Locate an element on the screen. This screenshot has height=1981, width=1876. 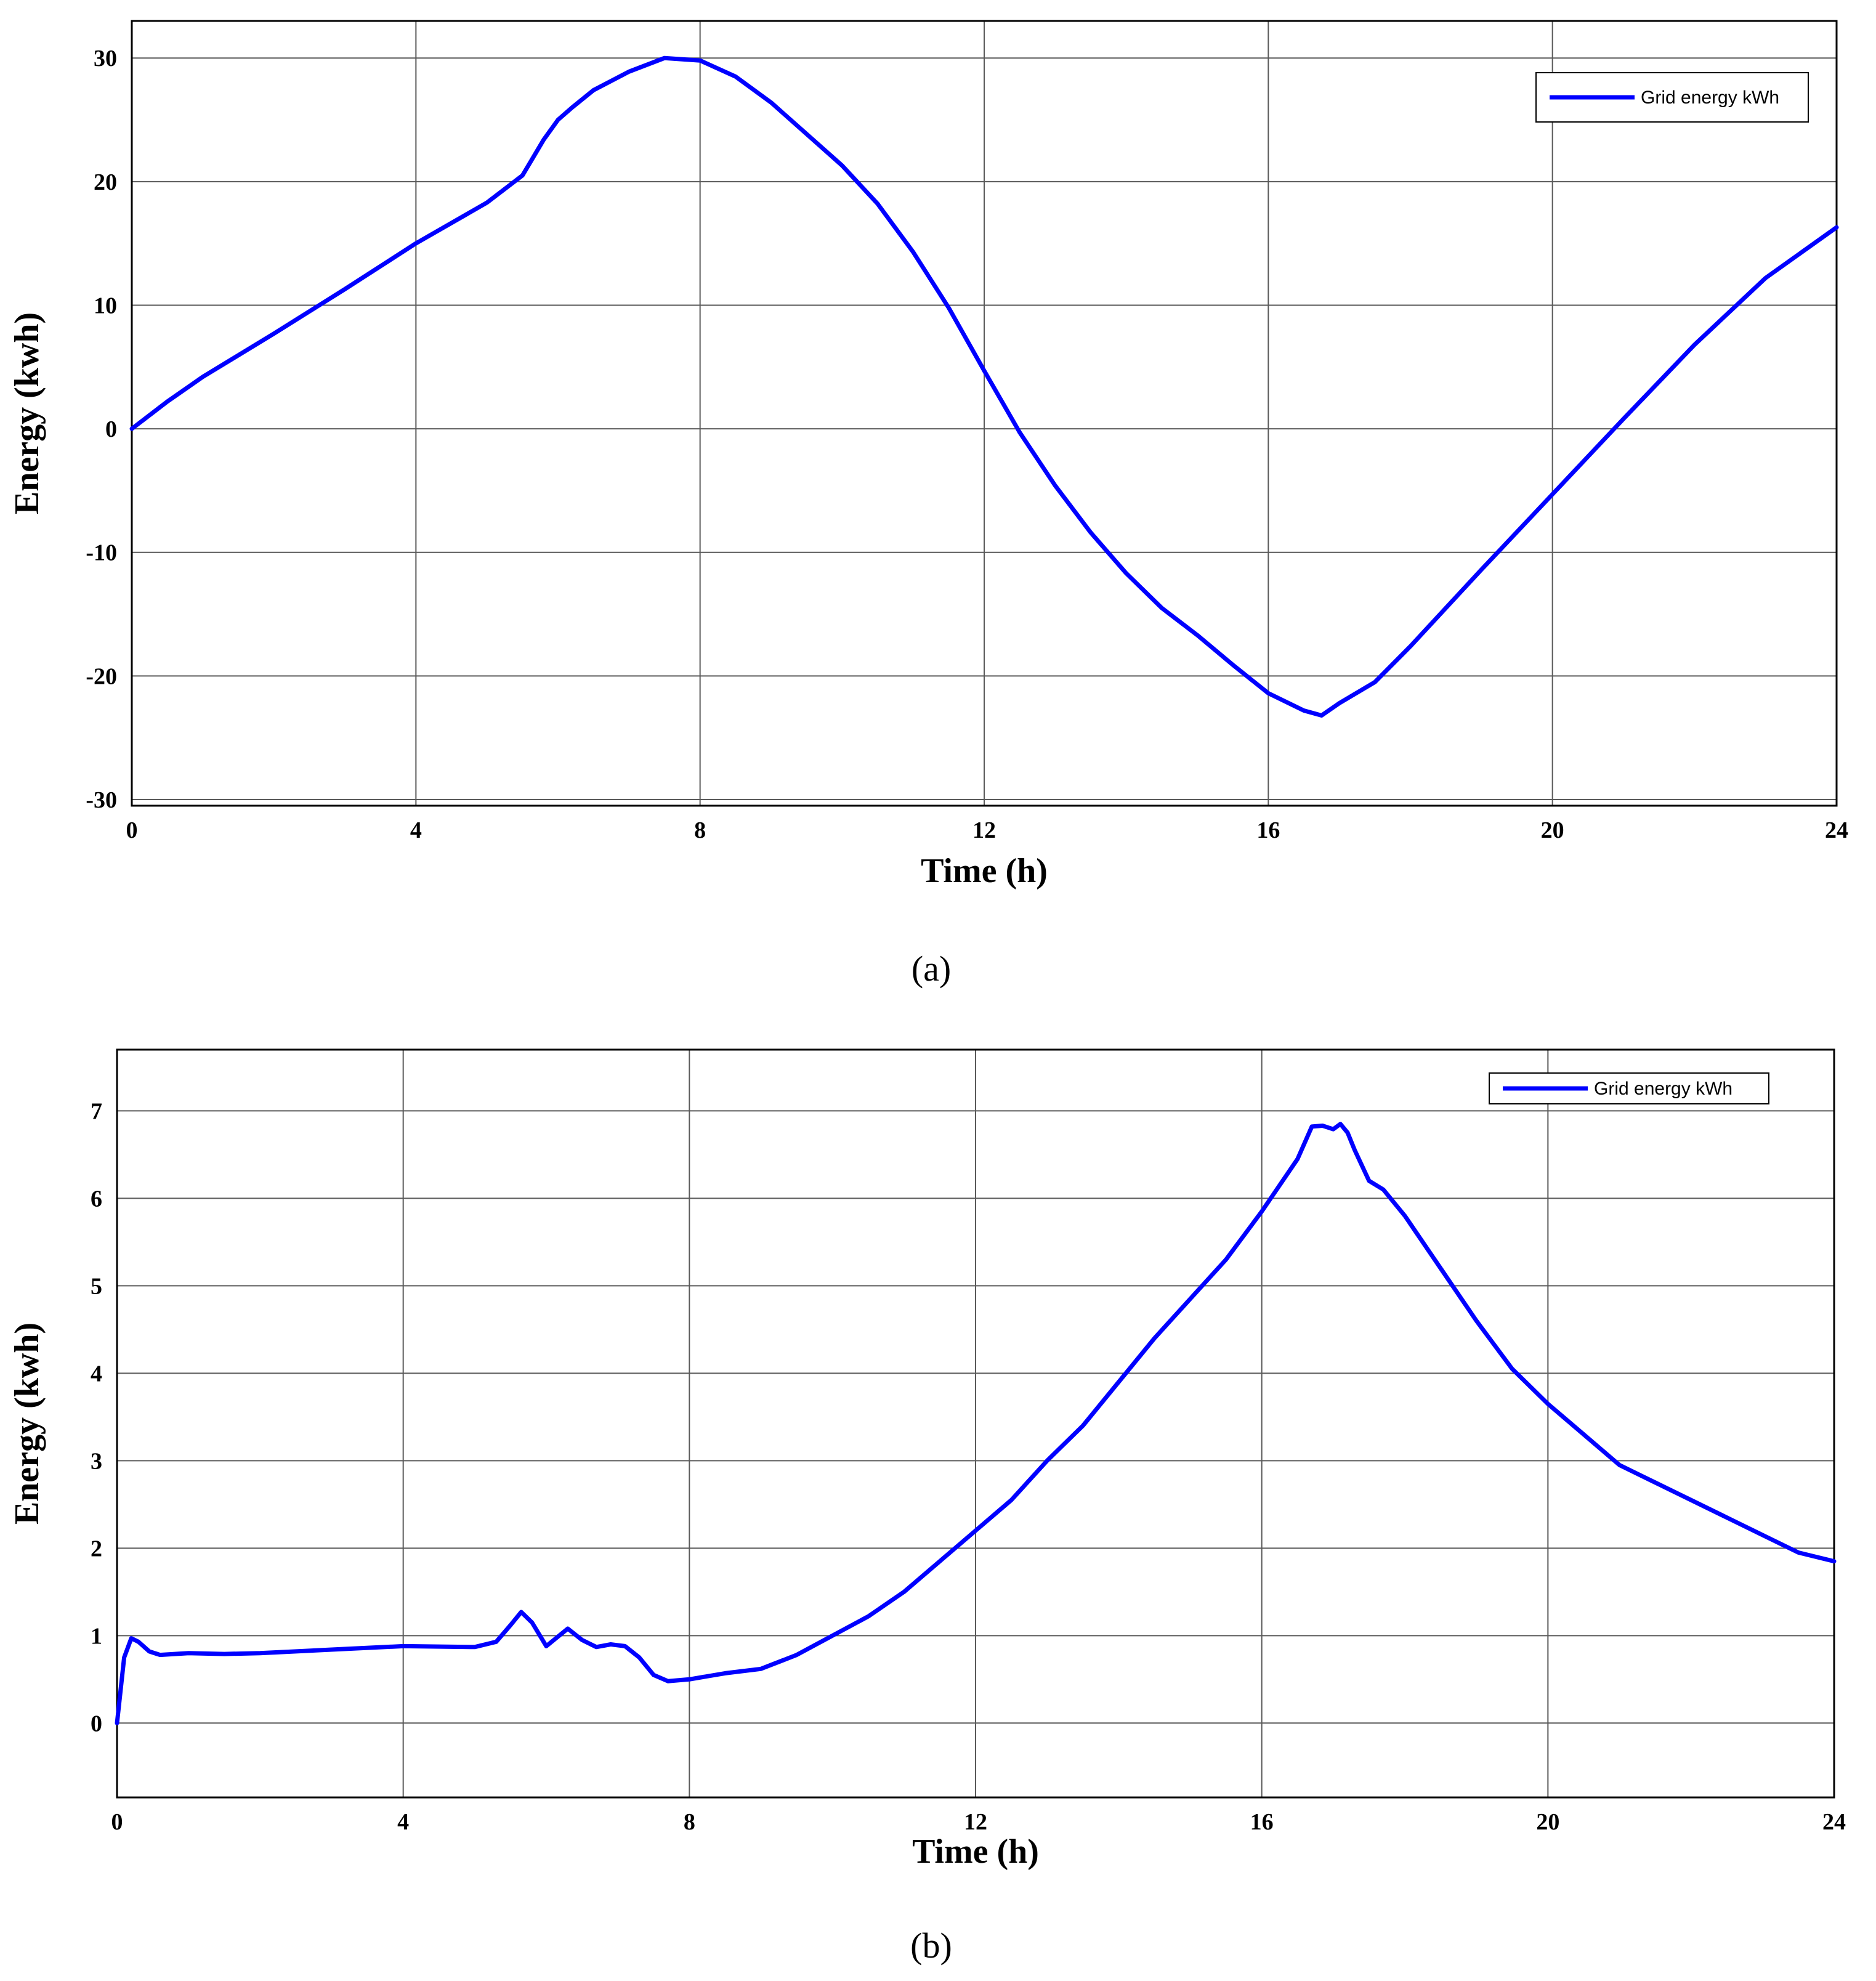
y-tick-label: 3 is located at coordinates (96, 1461).